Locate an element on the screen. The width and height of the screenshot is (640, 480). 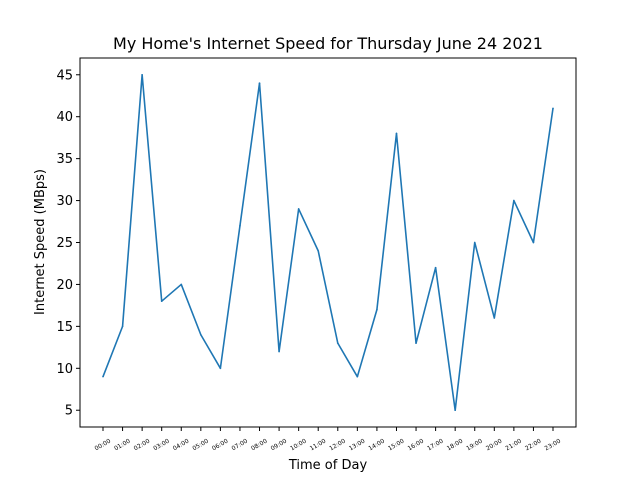
x-tick-label: 14:00 is located at coordinates (376, 445).